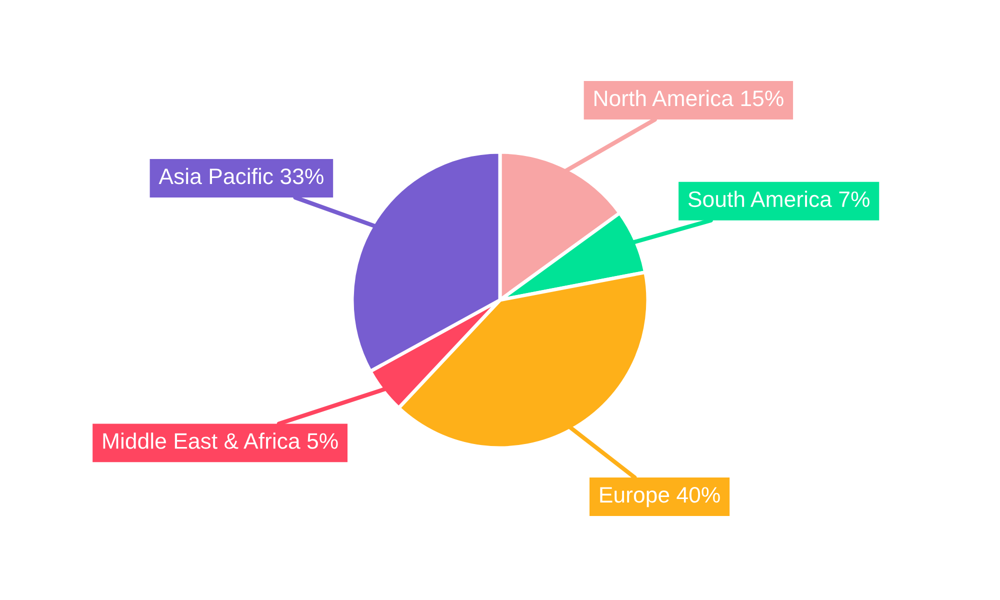 The height and width of the screenshot is (600, 1000). Describe the element at coordinates (660, 497) in the screenshot. I see `slice-label: Europe 40%` at that location.